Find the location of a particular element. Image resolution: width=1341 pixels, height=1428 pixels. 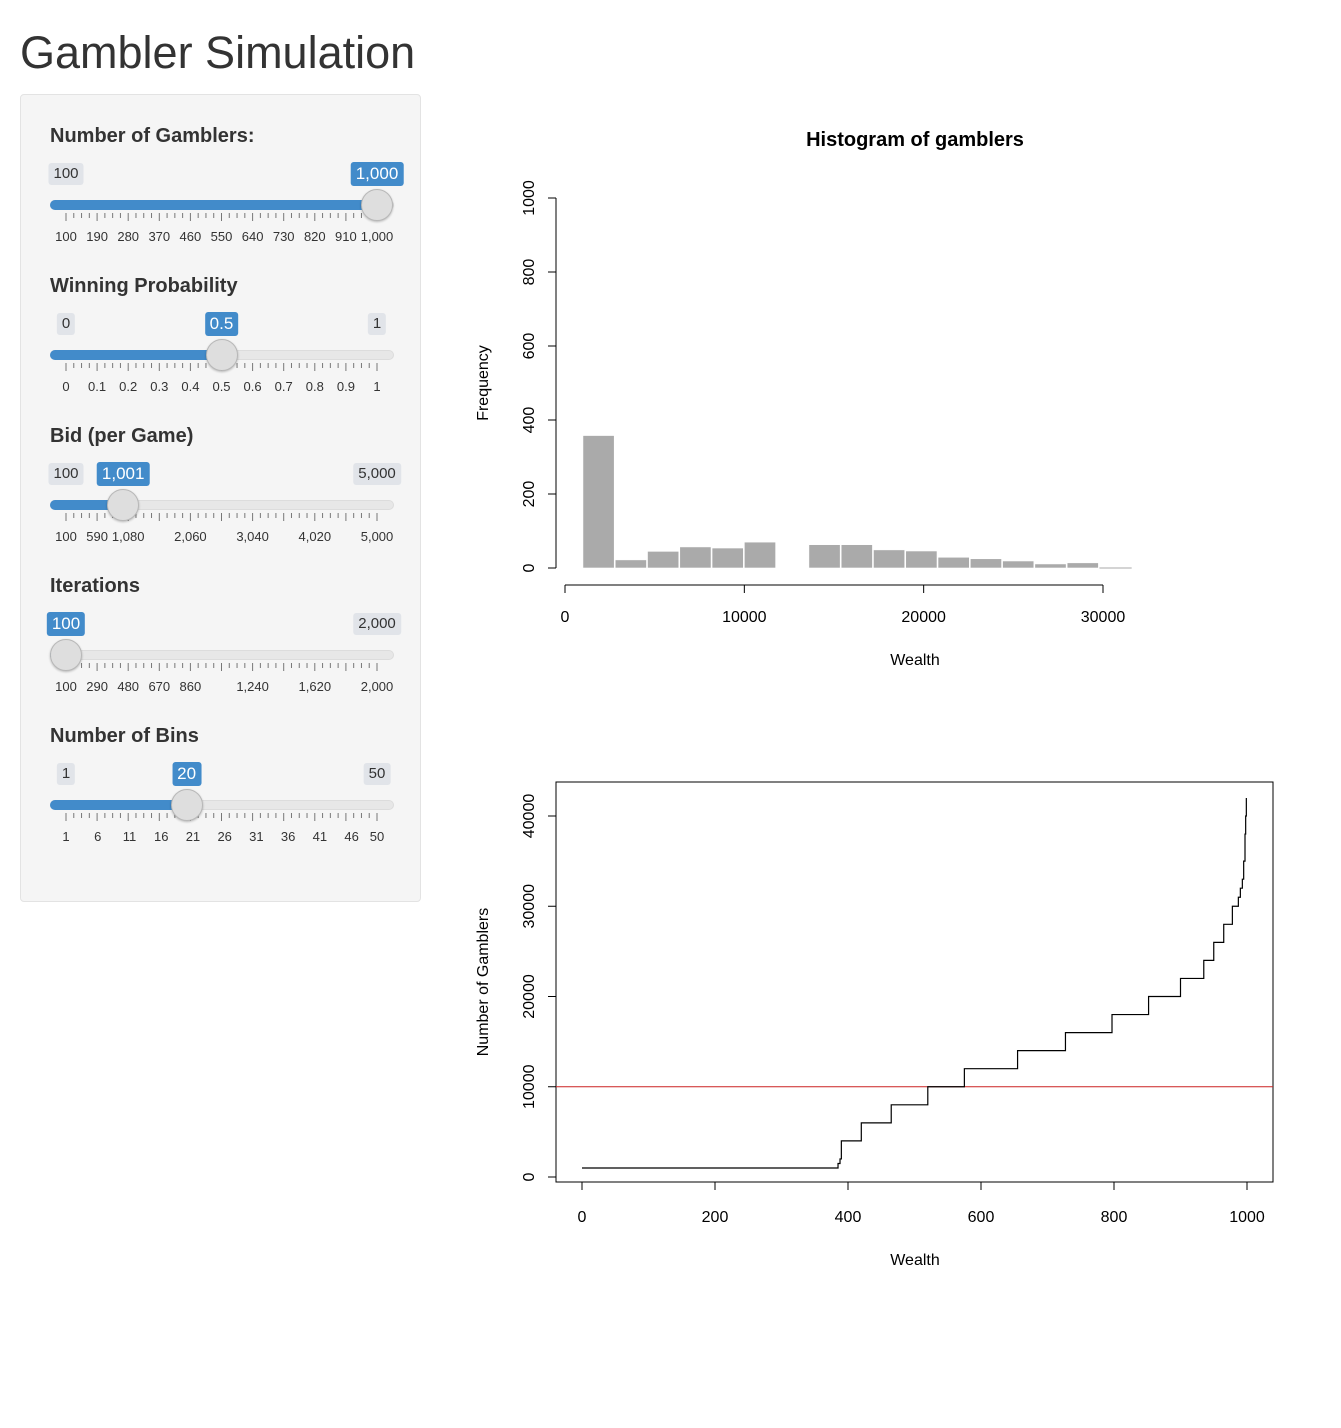

slider-track is located at coordinates (222, 655).